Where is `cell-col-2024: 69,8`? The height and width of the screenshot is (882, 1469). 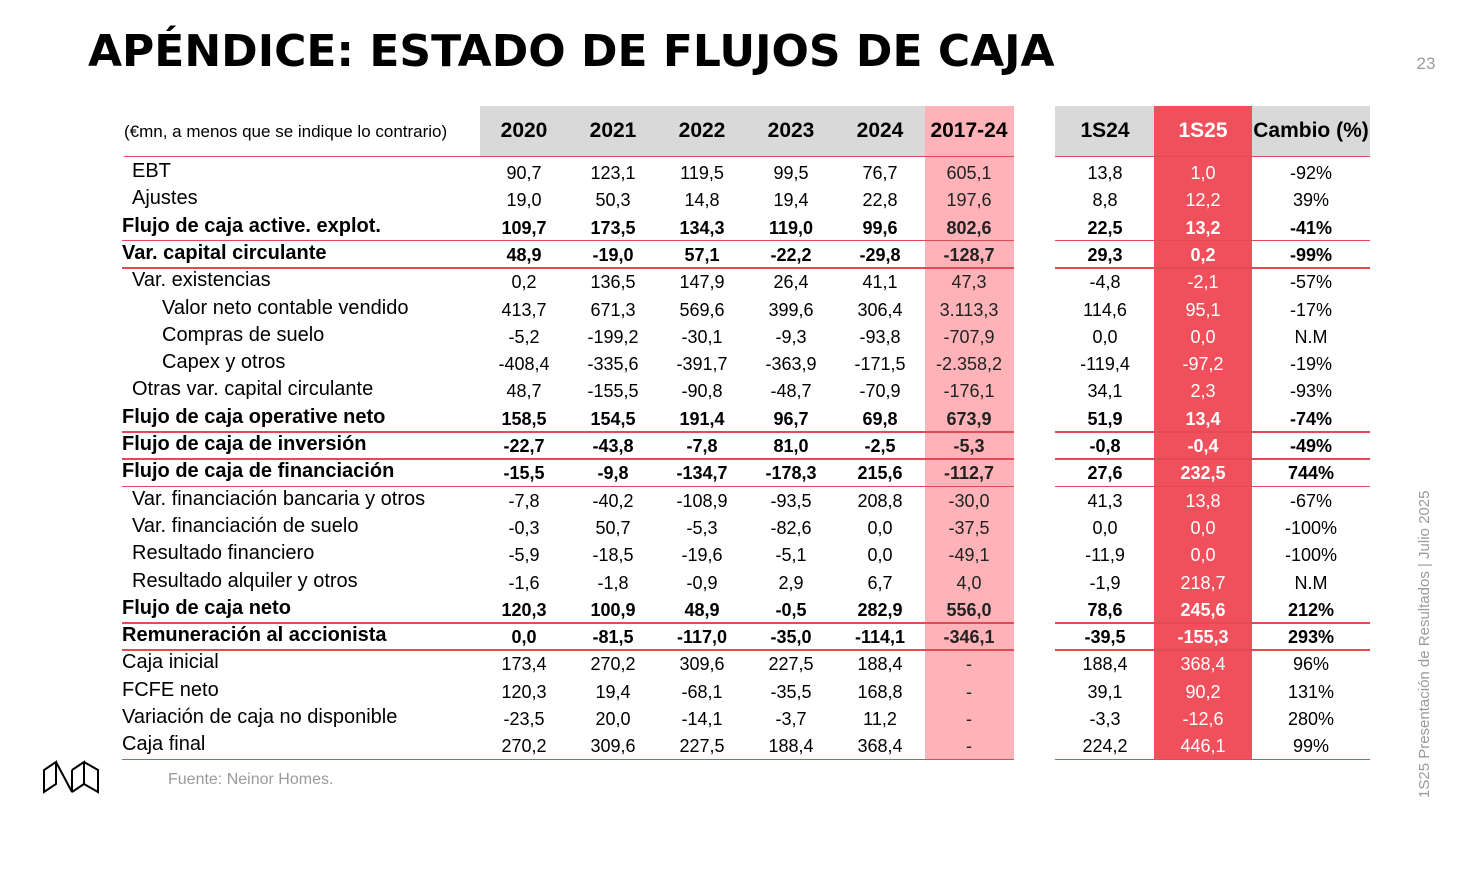 cell-col-2024: 69,8 is located at coordinates (880, 418).